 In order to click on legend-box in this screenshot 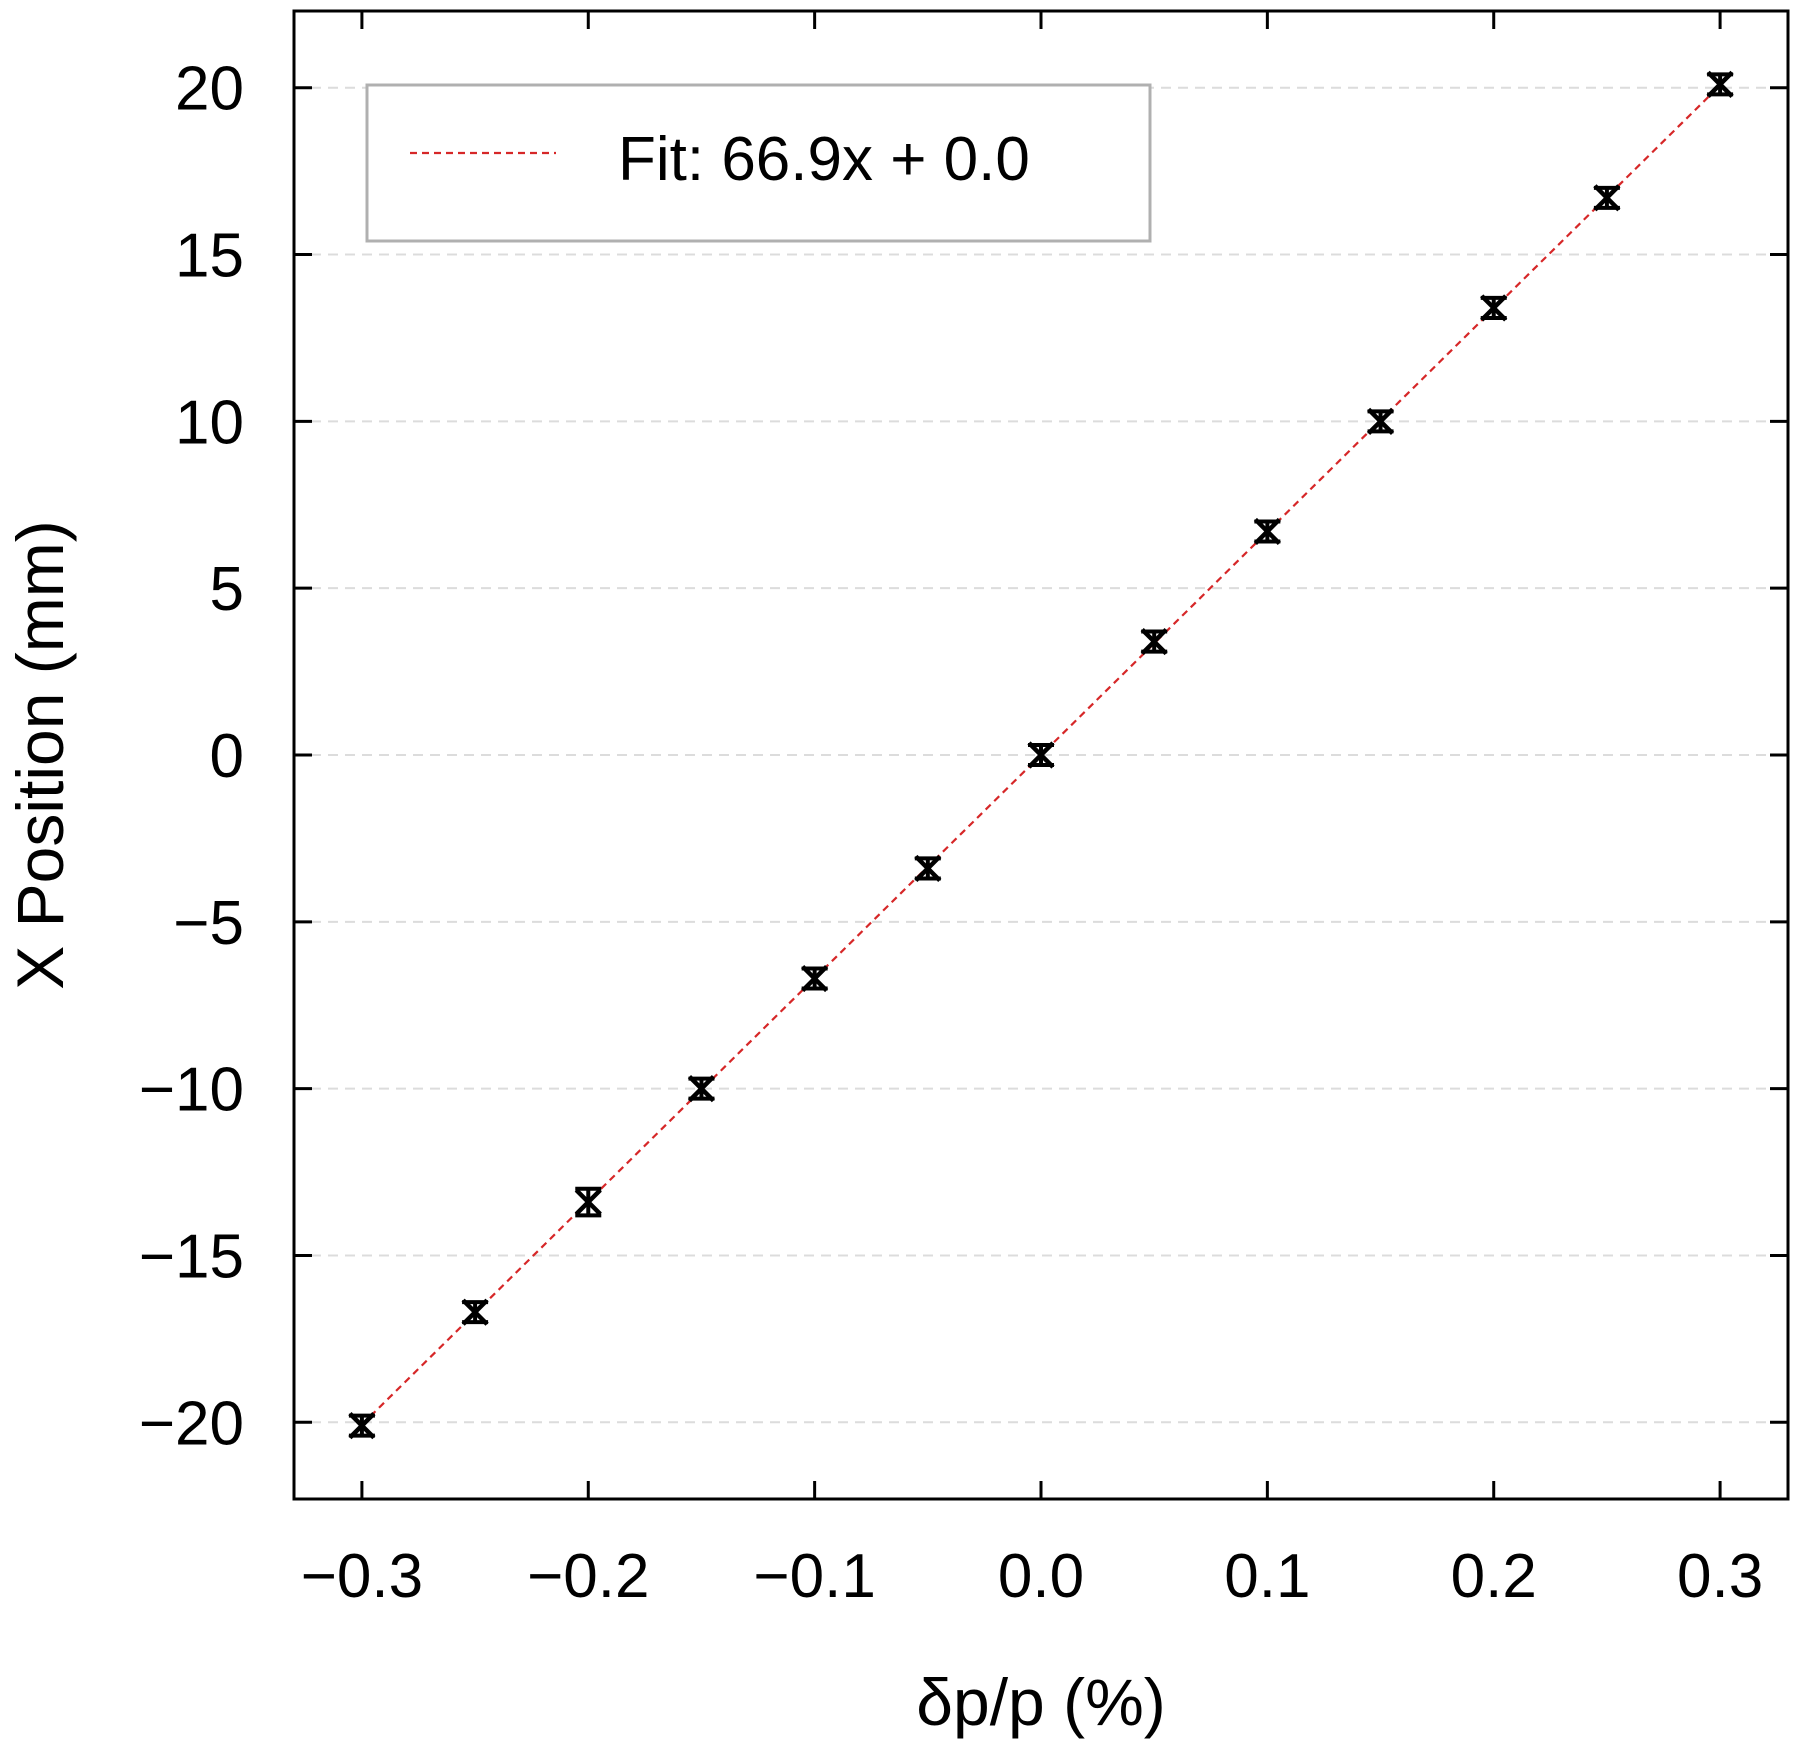, I will do `click(758, 163)`.